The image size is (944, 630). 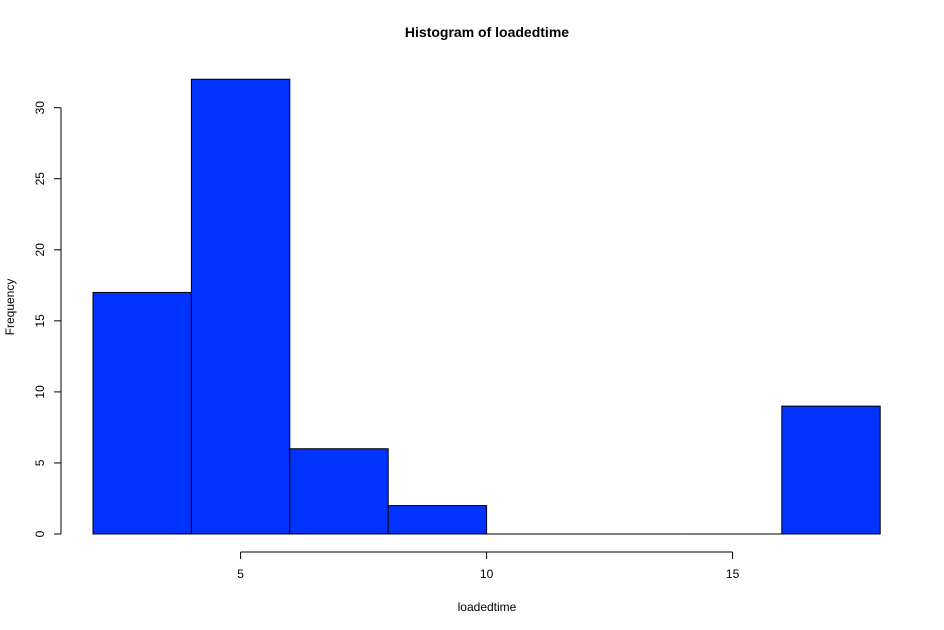 What do you see at coordinates (40, 179) in the screenshot?
I see `y-tick-label-25: 25` at bounding box center [40, 179].